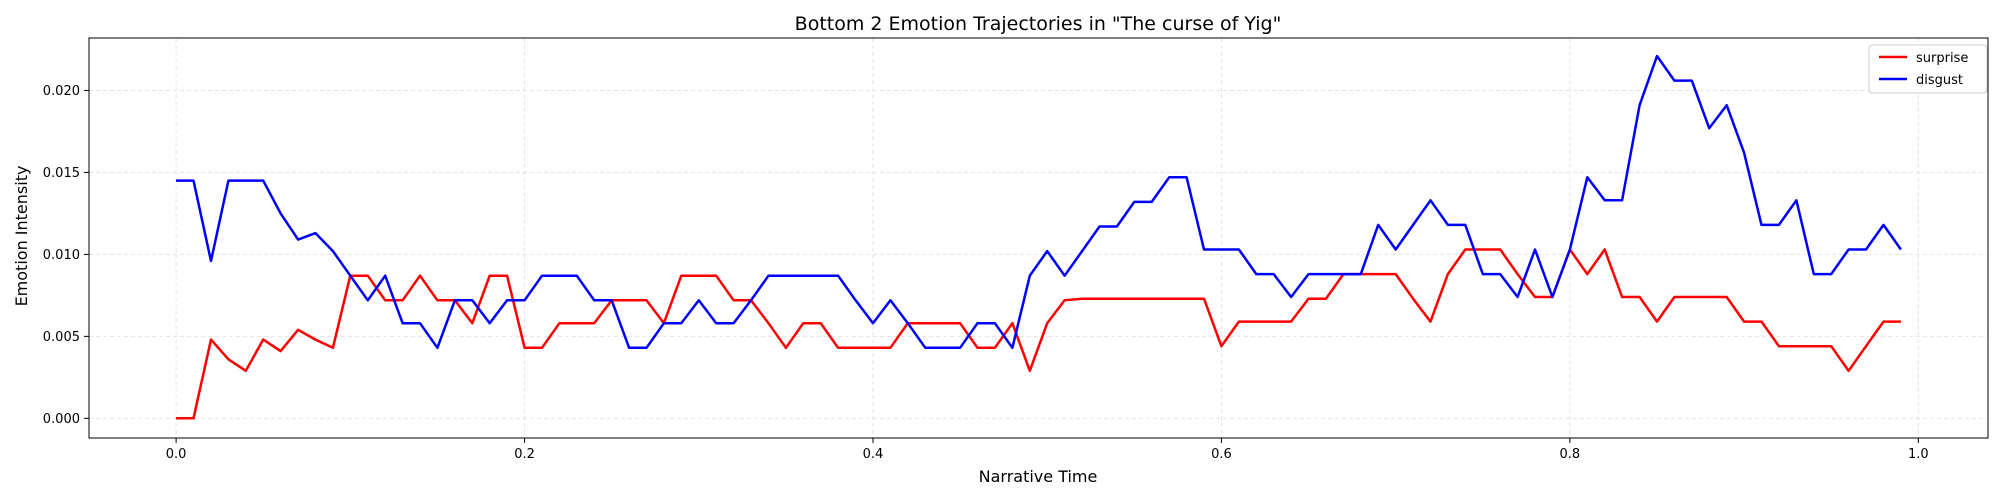 Image resolution: width=2000 pixels, height=500 pixels. Describe the element at coordinates (1918, 454) in the screenshot. I see `x-tick-label: 1.0` at that location.